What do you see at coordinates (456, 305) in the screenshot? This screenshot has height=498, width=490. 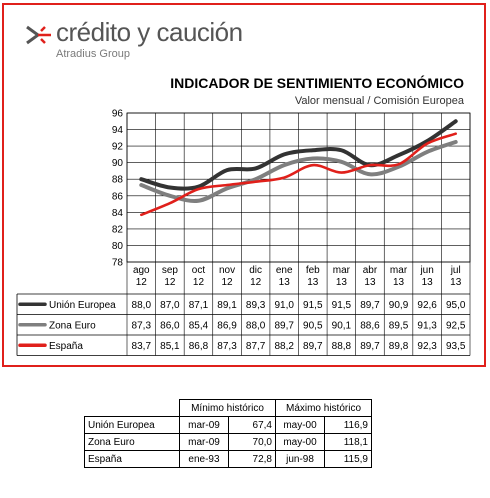 I see `data-label: 95,0` at bounding box center [456, 305].